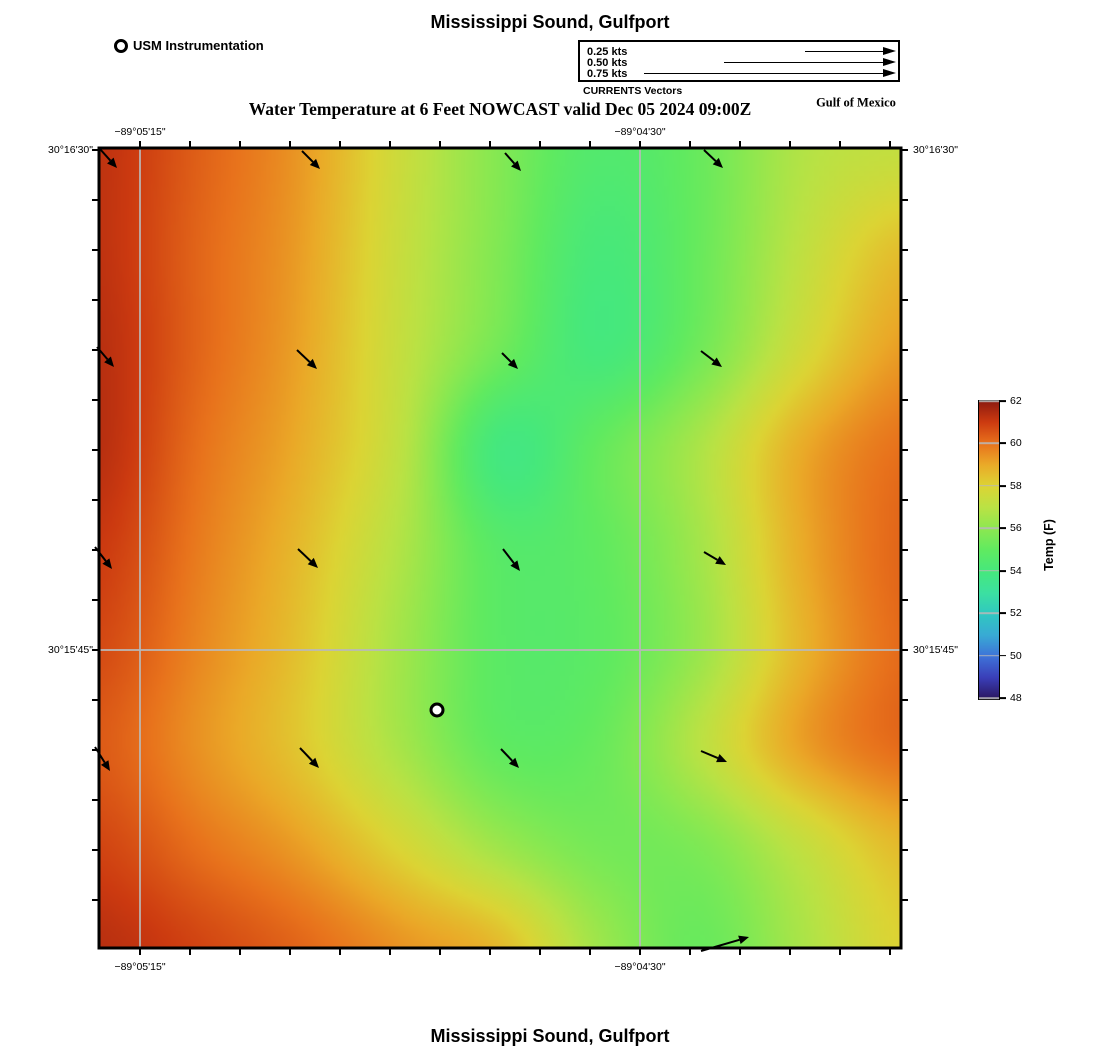 The height and width of the screenshot is (1050, 1100). I want to click on colorbar-tick-label: 54, so click(1016, 570).